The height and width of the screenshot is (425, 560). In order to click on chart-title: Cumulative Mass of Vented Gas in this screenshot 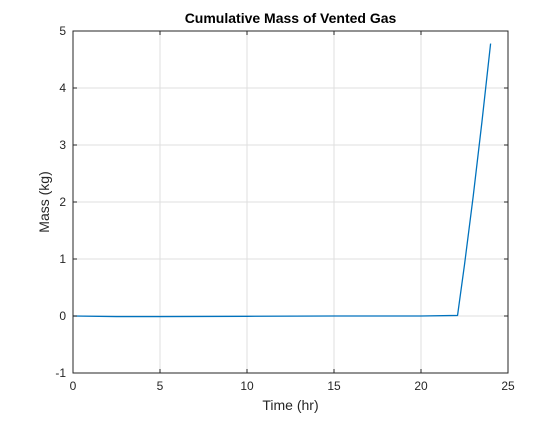, I will do `click(291, 18)`.